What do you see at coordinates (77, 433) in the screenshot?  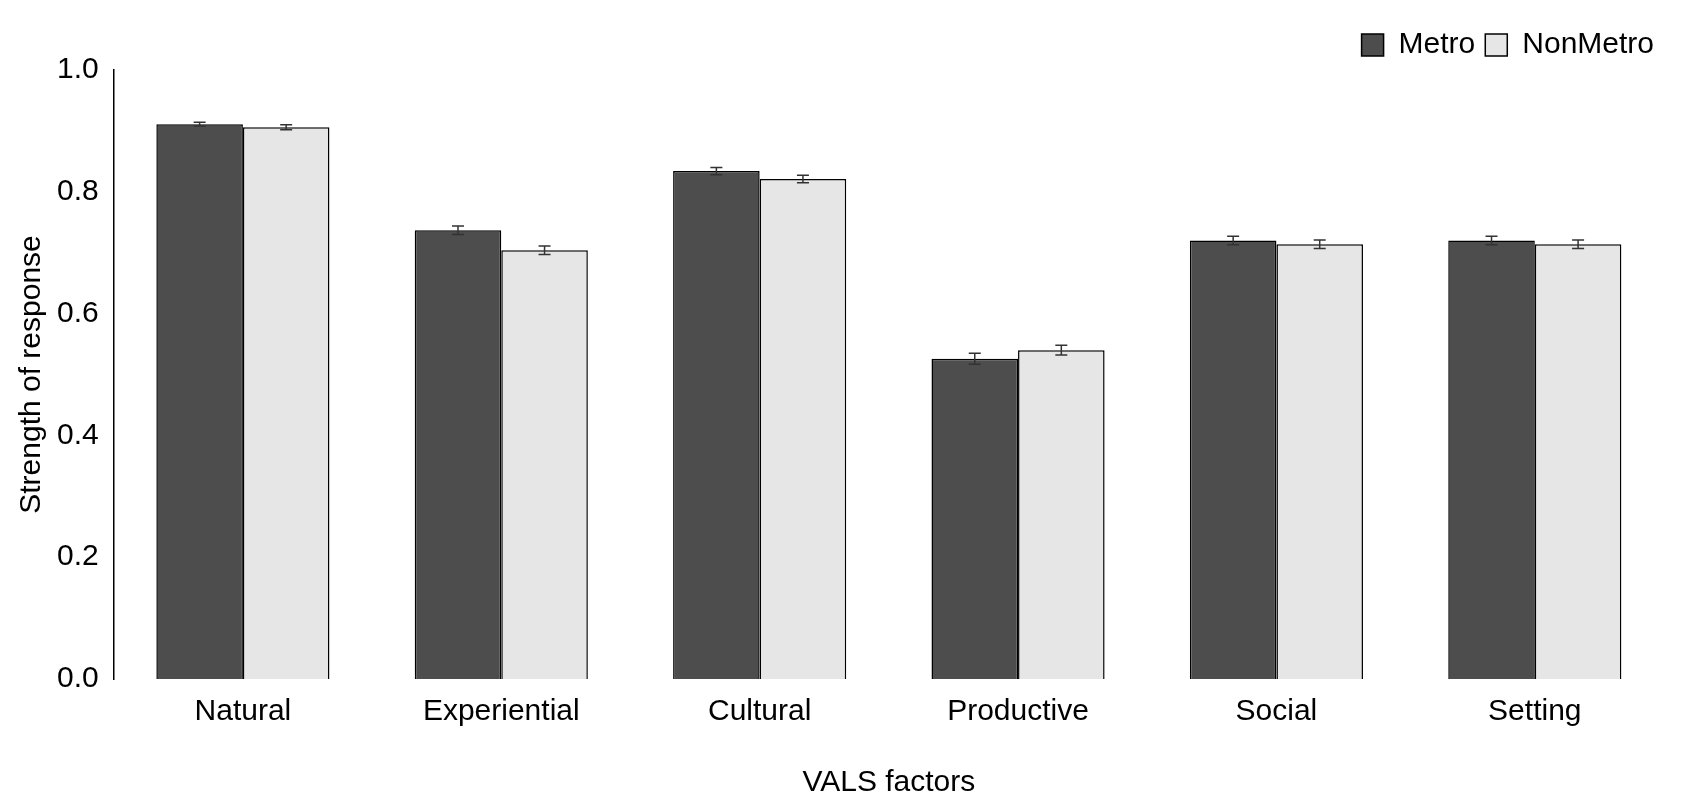 I see `y-tick-label: 0.4` at bounding box center [77, 433].